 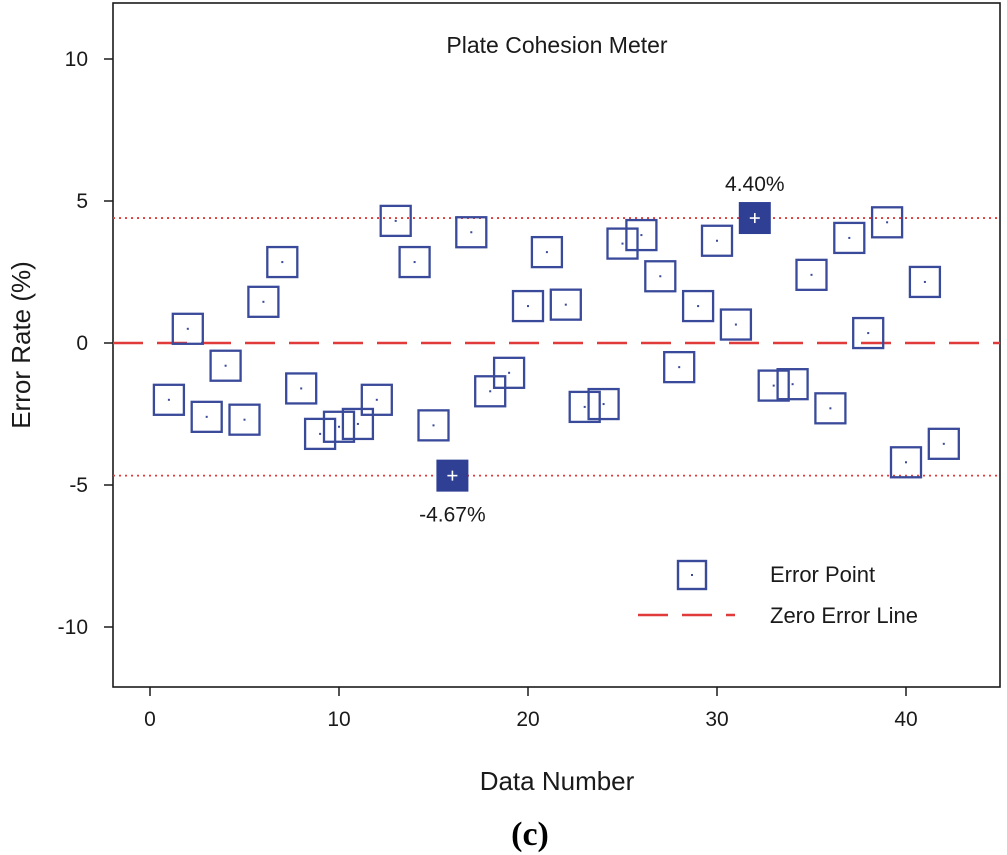 I want to click on y-tick-label: 10, so click(x=76, y=59).